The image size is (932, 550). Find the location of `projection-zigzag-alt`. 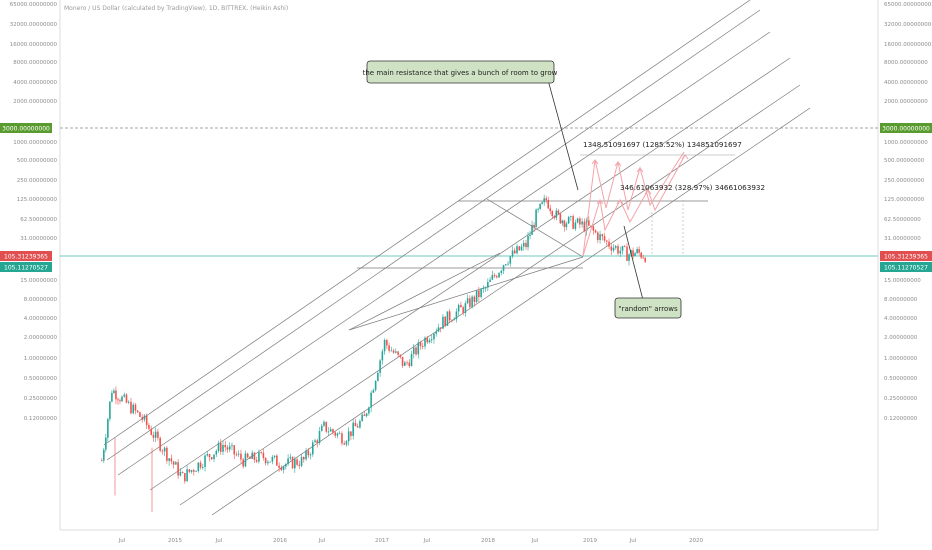

projection-zigzag-alt is located at coordinates (633, 204).